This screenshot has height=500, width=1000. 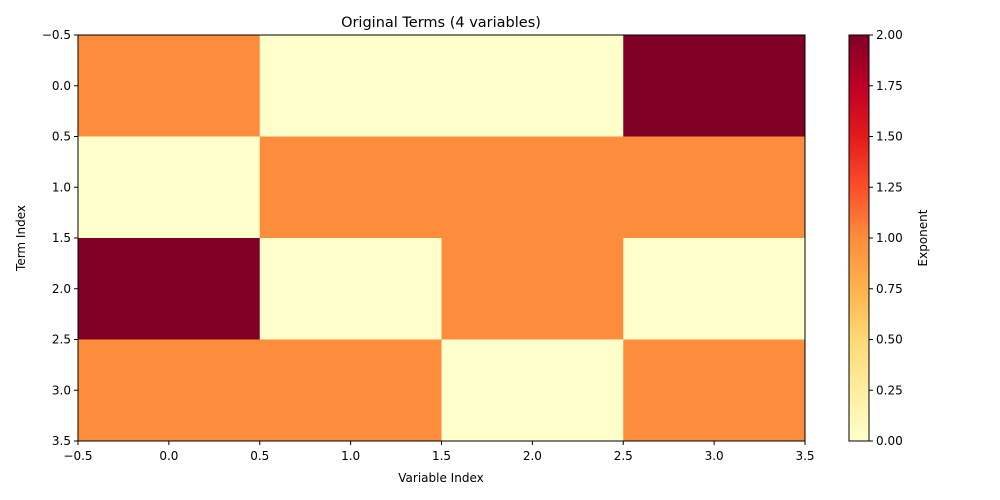 What do you see at coordinates (532, 390) in the screenshot?
I see `heatmap-cell-r3-c2` at bounding box center [532, 390].